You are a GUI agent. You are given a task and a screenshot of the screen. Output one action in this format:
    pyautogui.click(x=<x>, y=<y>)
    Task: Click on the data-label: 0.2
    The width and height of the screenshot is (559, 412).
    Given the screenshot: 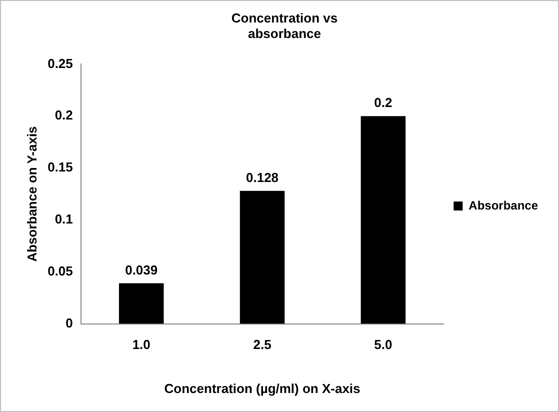 What is the action you would take?
    pyautogui.click(x=383, y=102)
    